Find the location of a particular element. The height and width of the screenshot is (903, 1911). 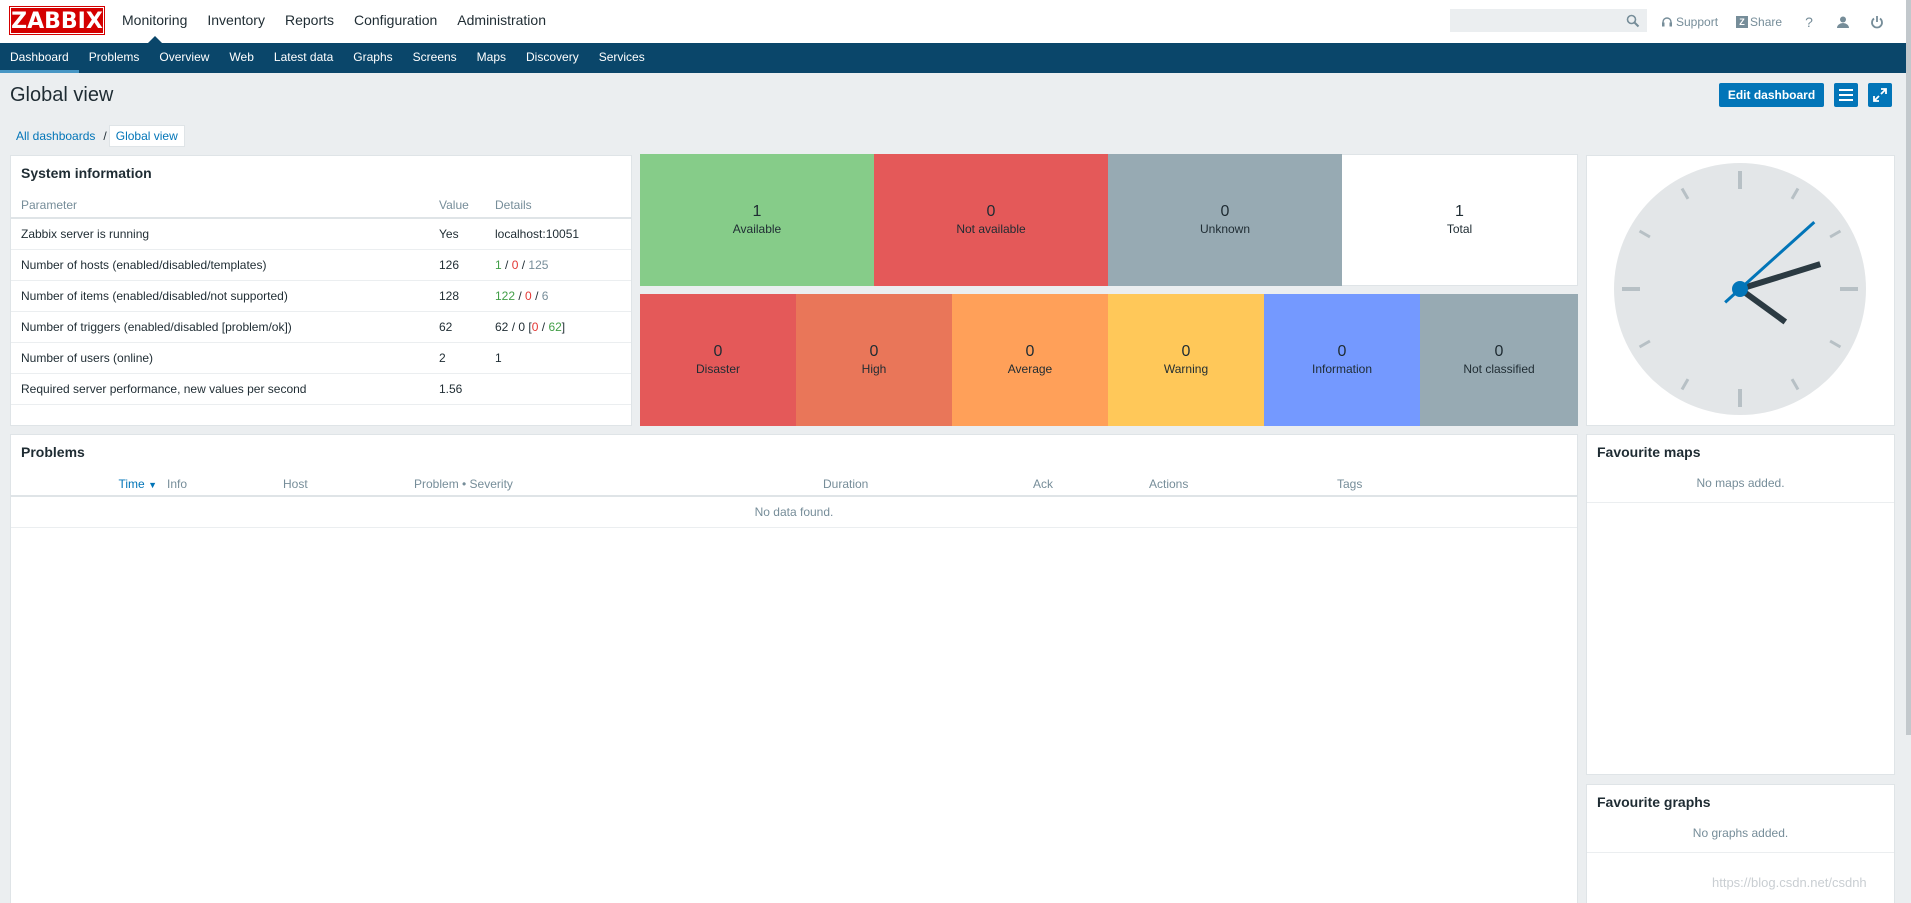

menu-icon is located at coordinates (1846, 95).